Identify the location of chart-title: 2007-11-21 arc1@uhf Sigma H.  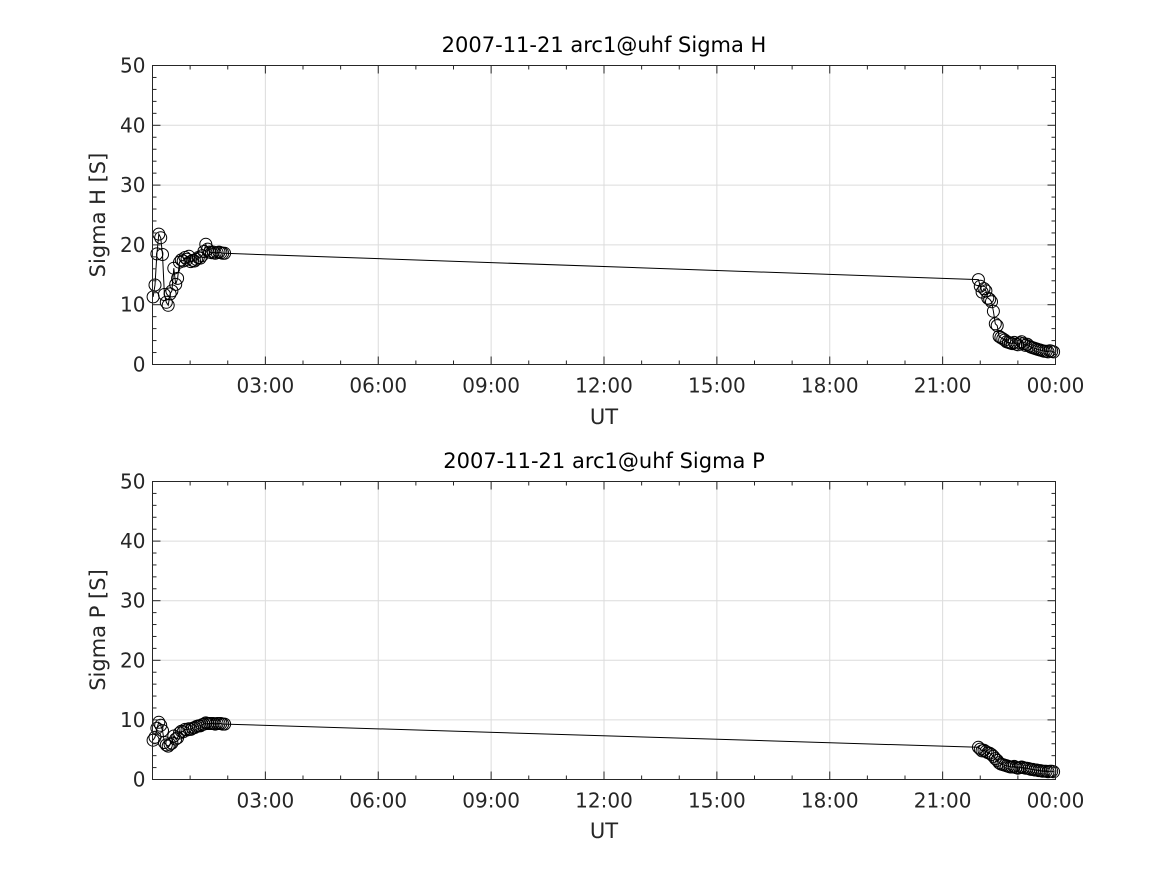
(604, 45).